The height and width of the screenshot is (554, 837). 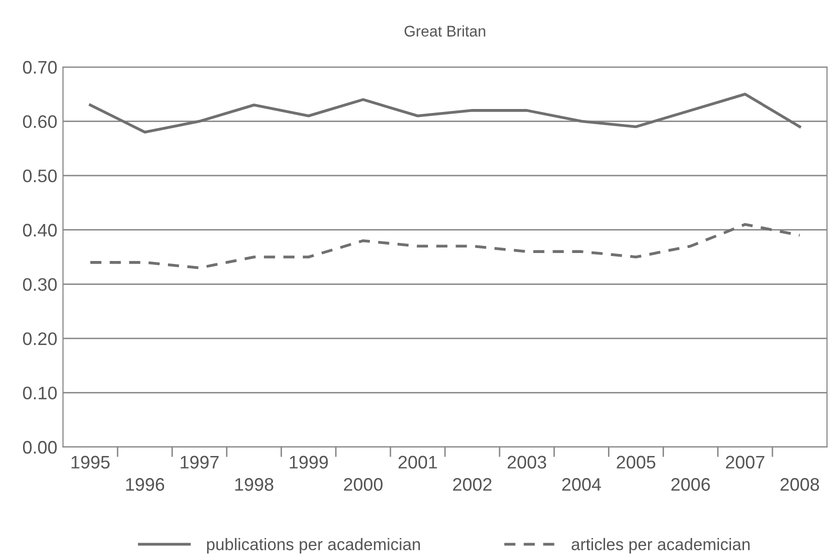 What do you see at coordinates (472, 484) in the screenshot?
I see `x-tick-label: 2002` at bounding box center [472, 484].